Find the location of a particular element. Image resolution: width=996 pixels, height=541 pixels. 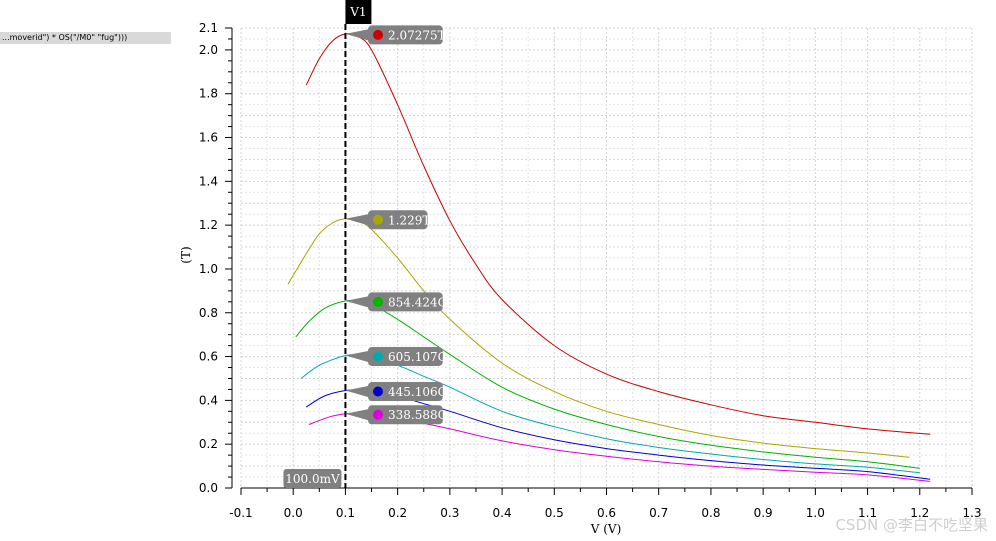

x-tick-label: 0.1 is located at coordinates (345, 513).